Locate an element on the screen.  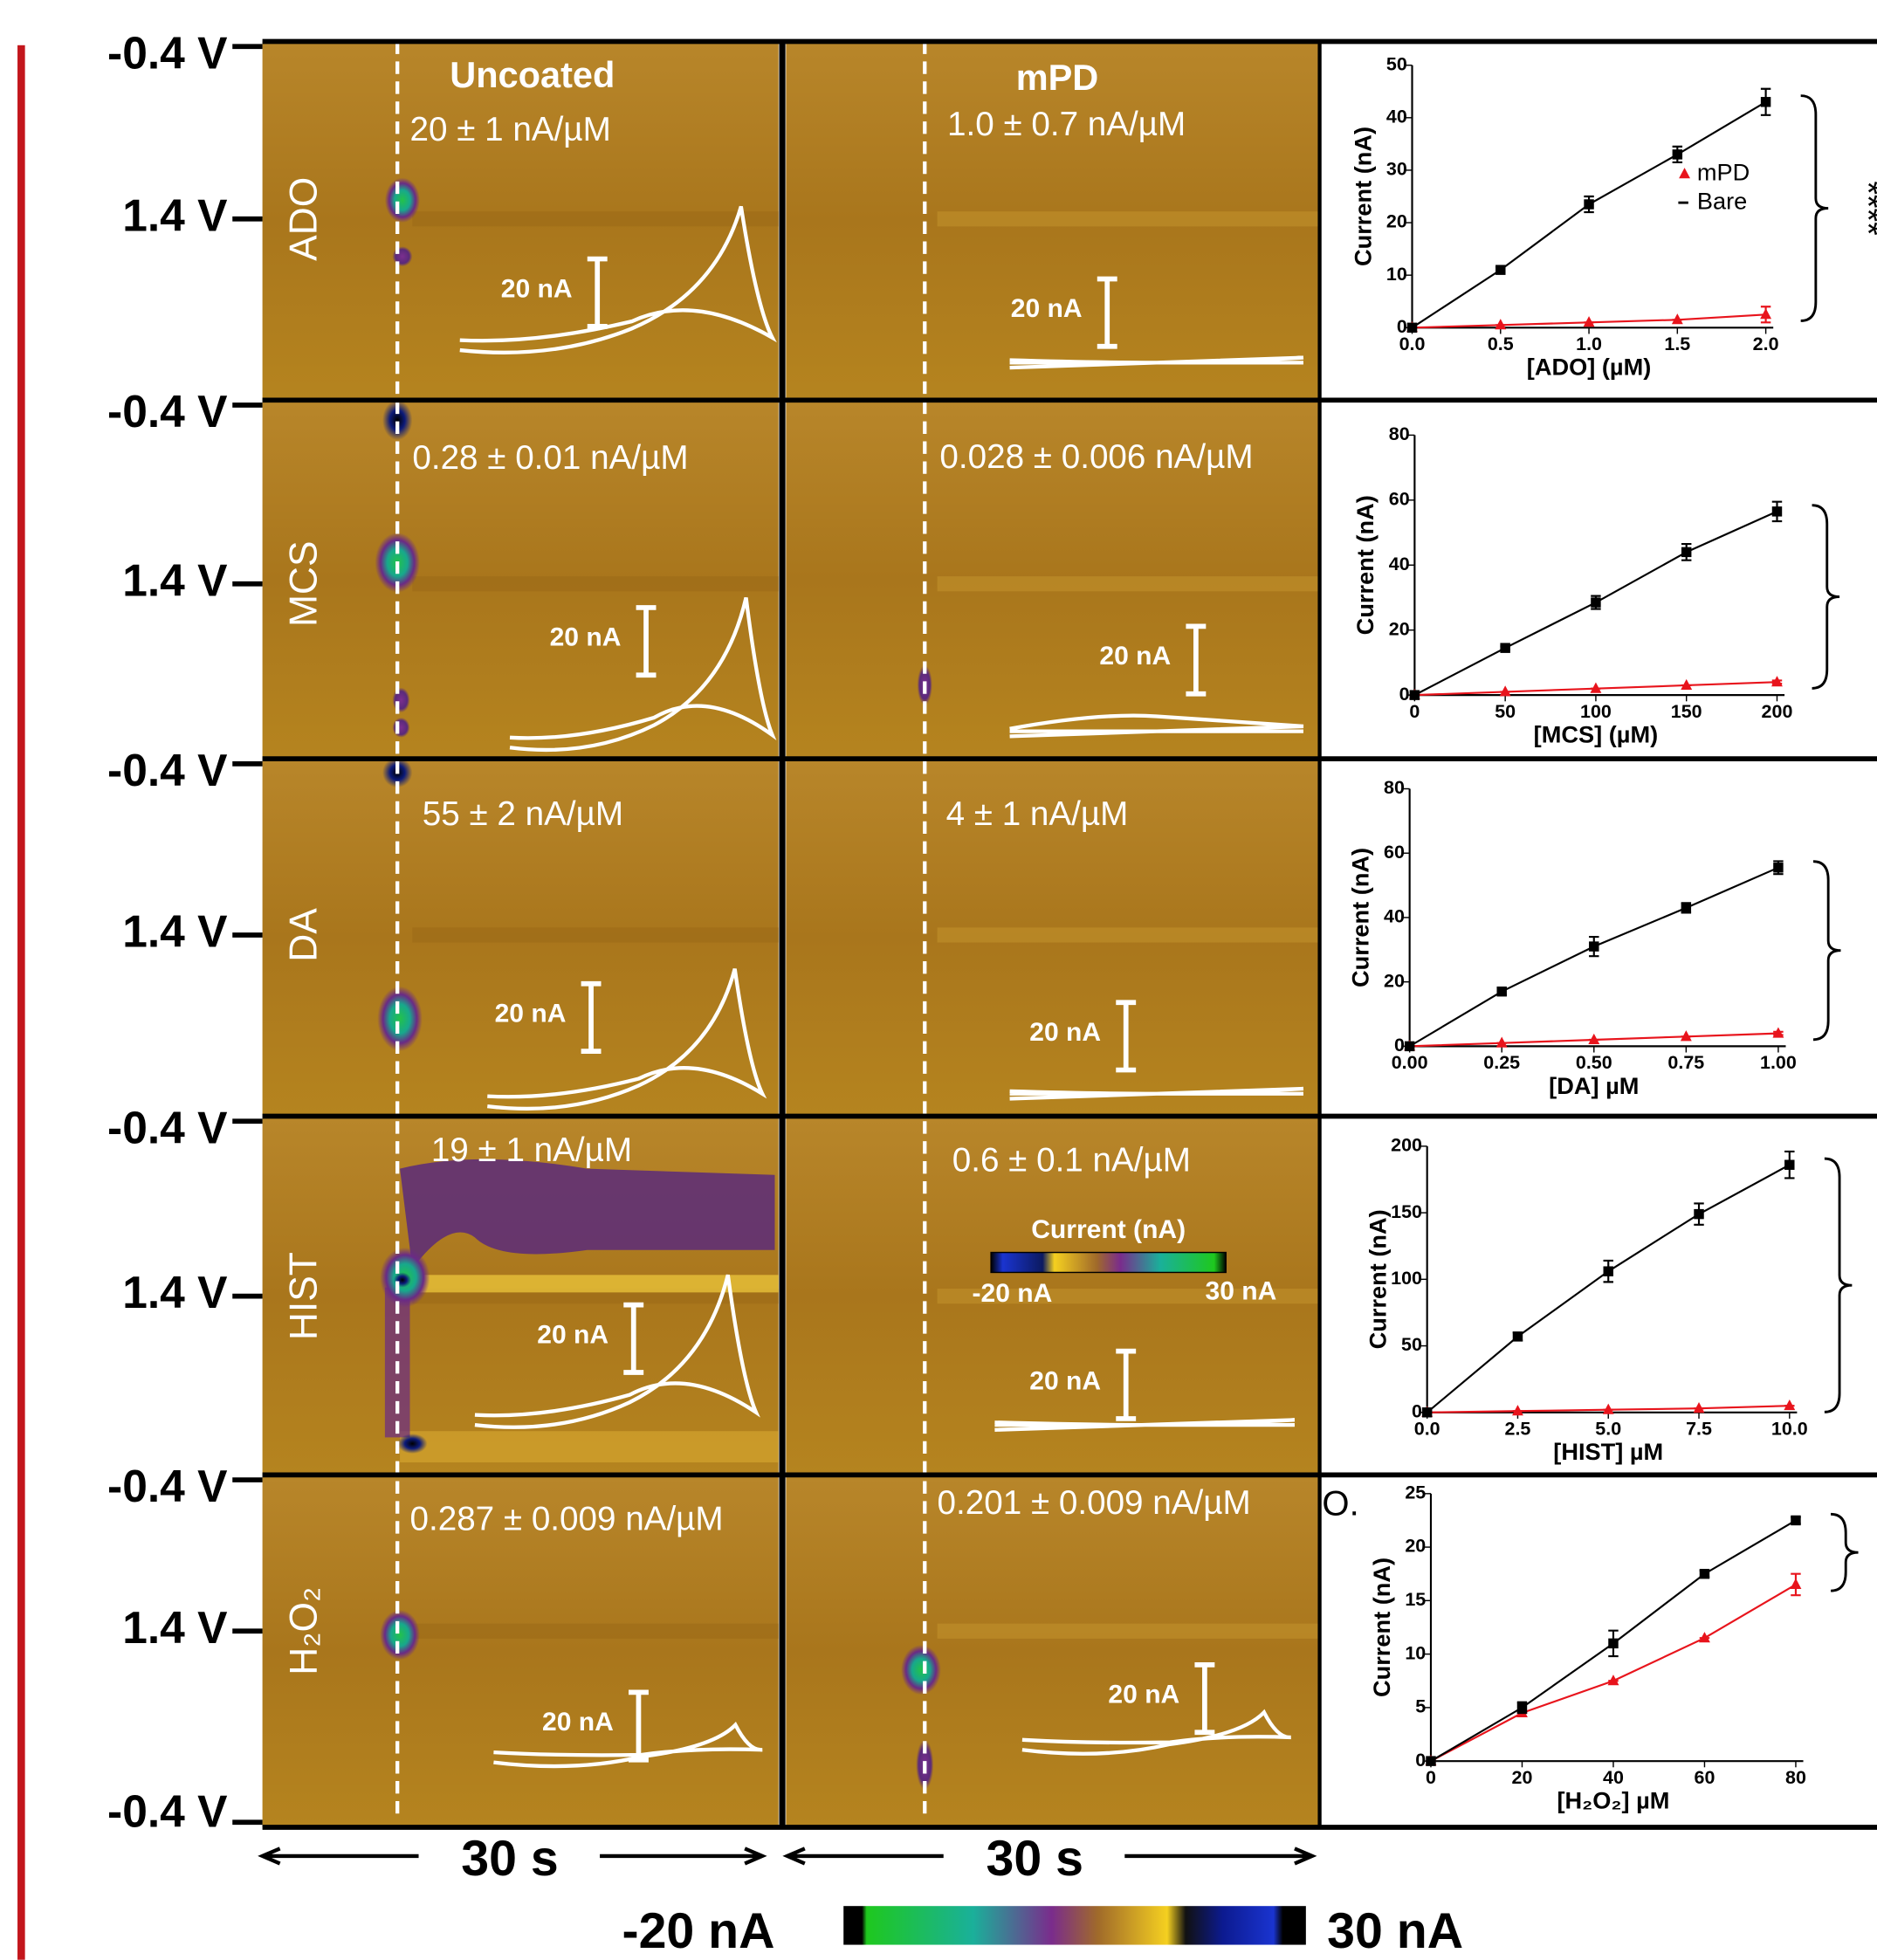
x-tick-label: 20 is located at coordinates (1522, 1778).